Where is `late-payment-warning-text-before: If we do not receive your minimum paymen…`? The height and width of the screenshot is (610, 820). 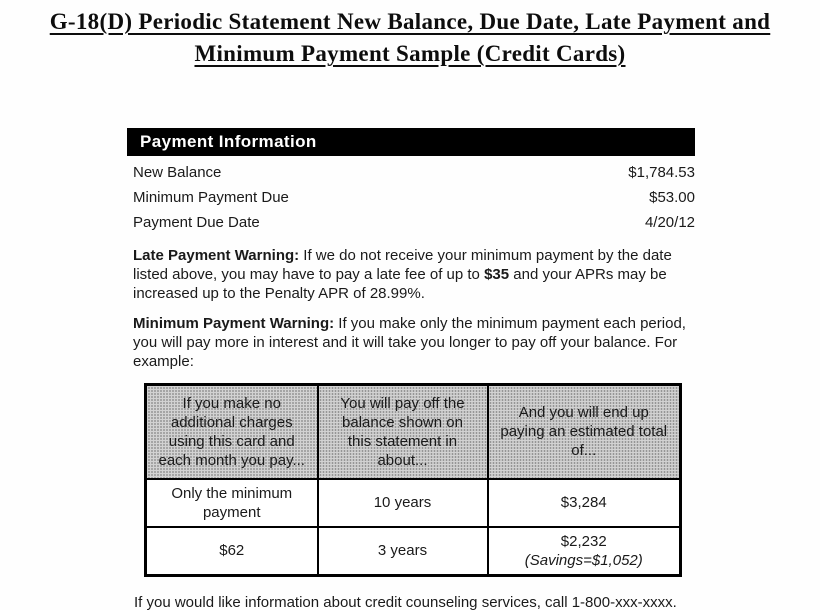
late-payment-warning-text-before: If we do not receive your minimum paymen… is located at coordinates (402, 265).